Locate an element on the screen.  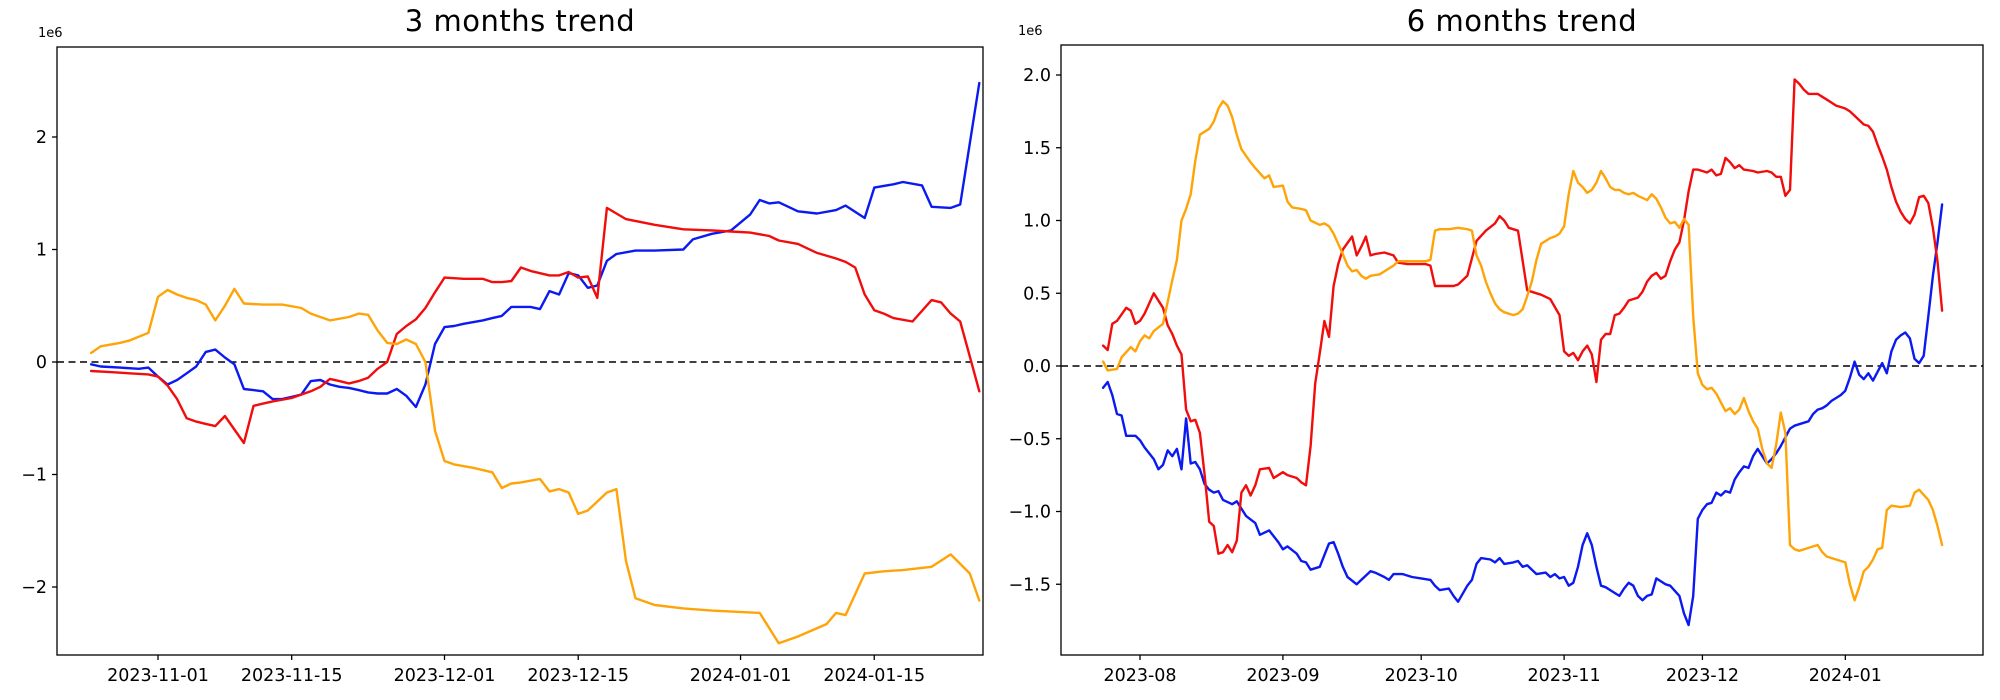
y-tick-label: −1.5 is located at coordinates (1030, 585).